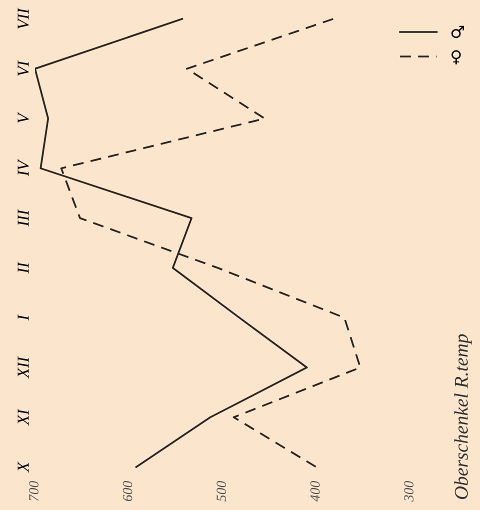 This screenshot has width=480, height=510. Describe the element at coordinates (23, 268) in the screenshot. I see `y-tick-label: II` at that location.